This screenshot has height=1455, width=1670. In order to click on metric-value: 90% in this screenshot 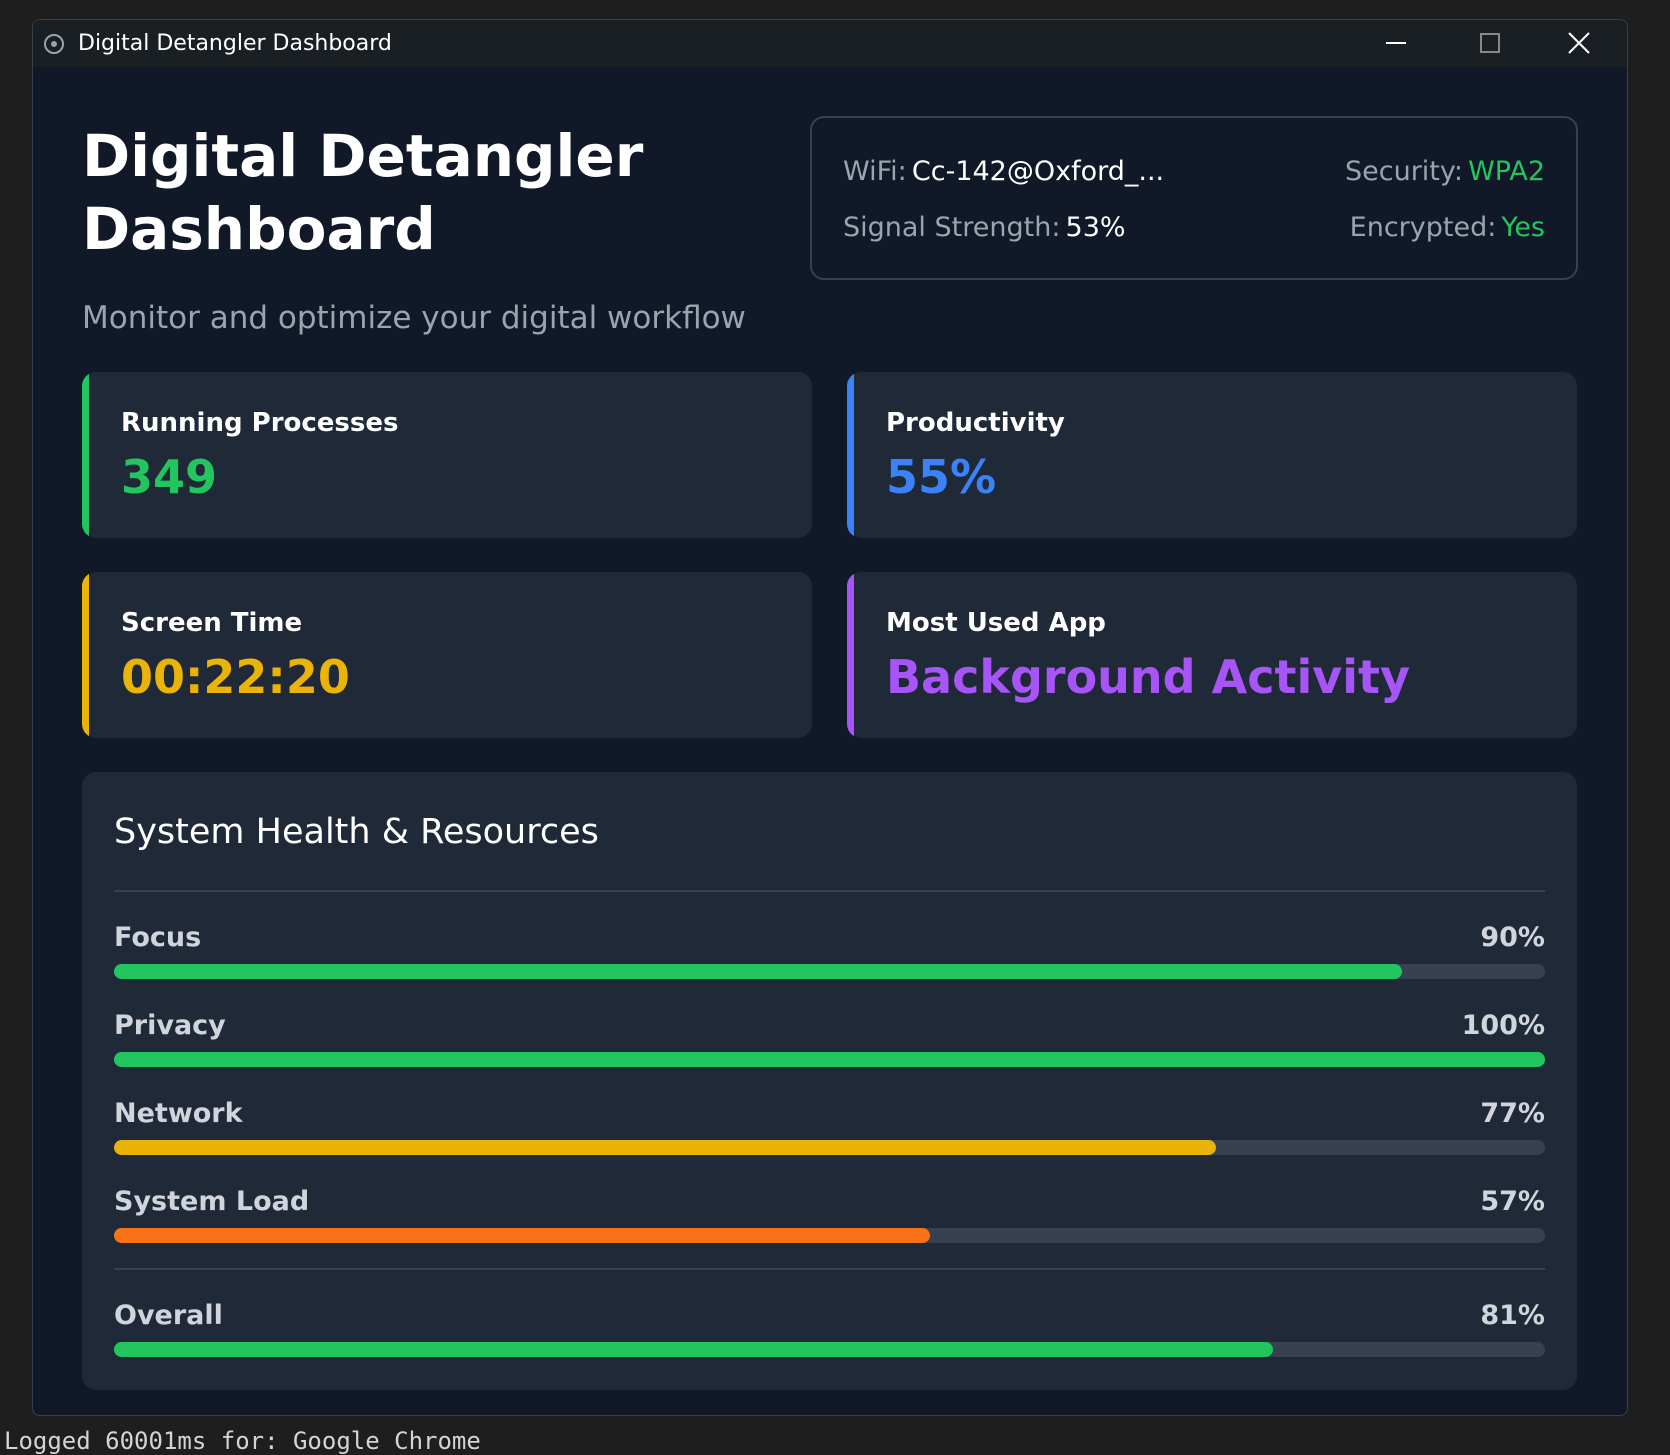, I will do `click(1512, 937)`.